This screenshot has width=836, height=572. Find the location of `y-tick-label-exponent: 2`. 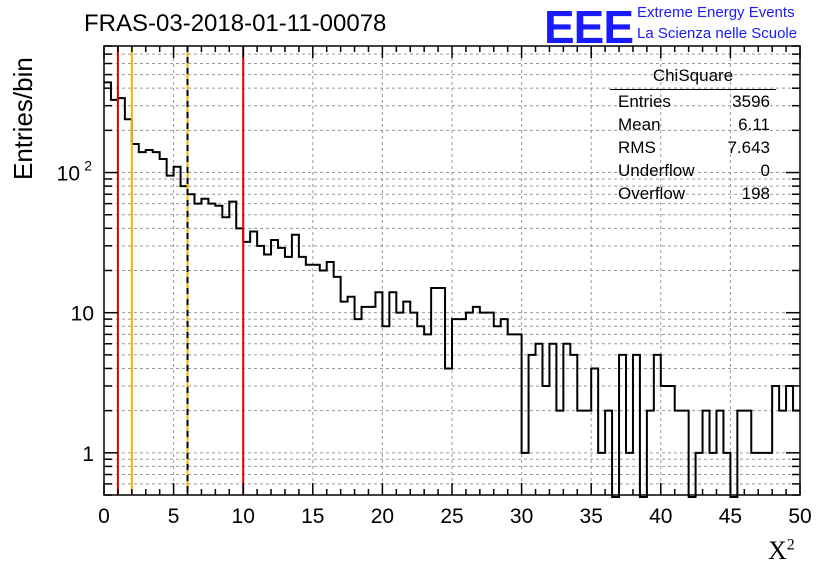

y-tick-label-exponent: 2 is located at coordinates (88, 166).